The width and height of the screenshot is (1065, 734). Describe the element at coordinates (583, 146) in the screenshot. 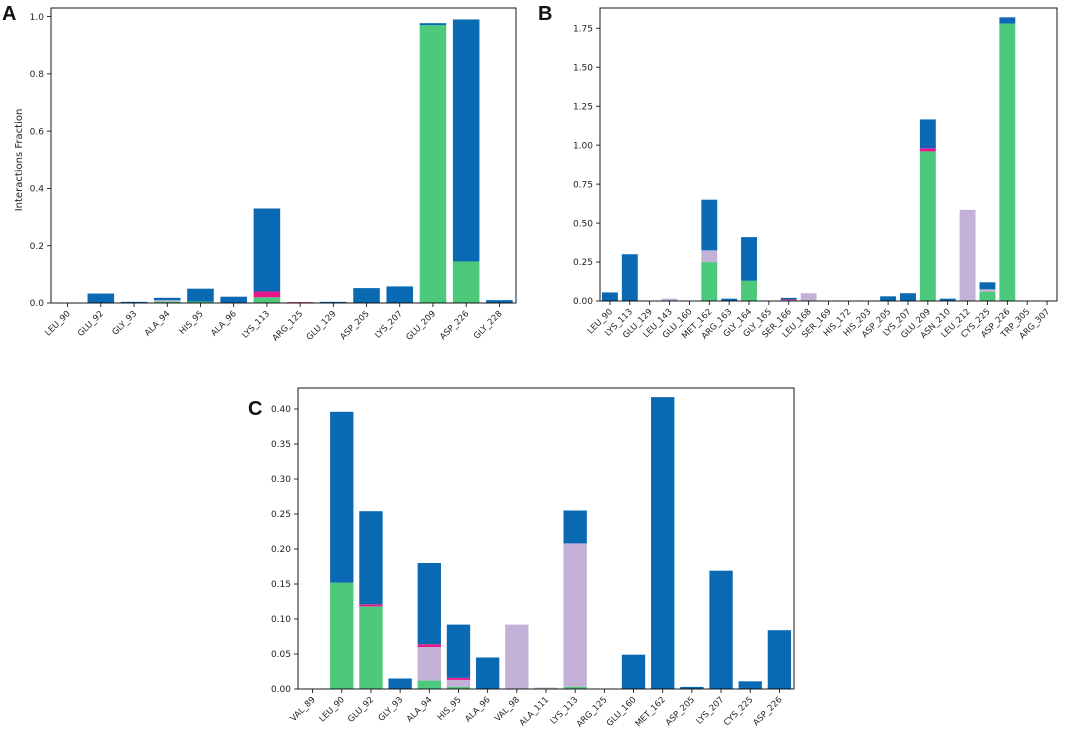

I see `y-tick-label-b: 1.00` at that location.